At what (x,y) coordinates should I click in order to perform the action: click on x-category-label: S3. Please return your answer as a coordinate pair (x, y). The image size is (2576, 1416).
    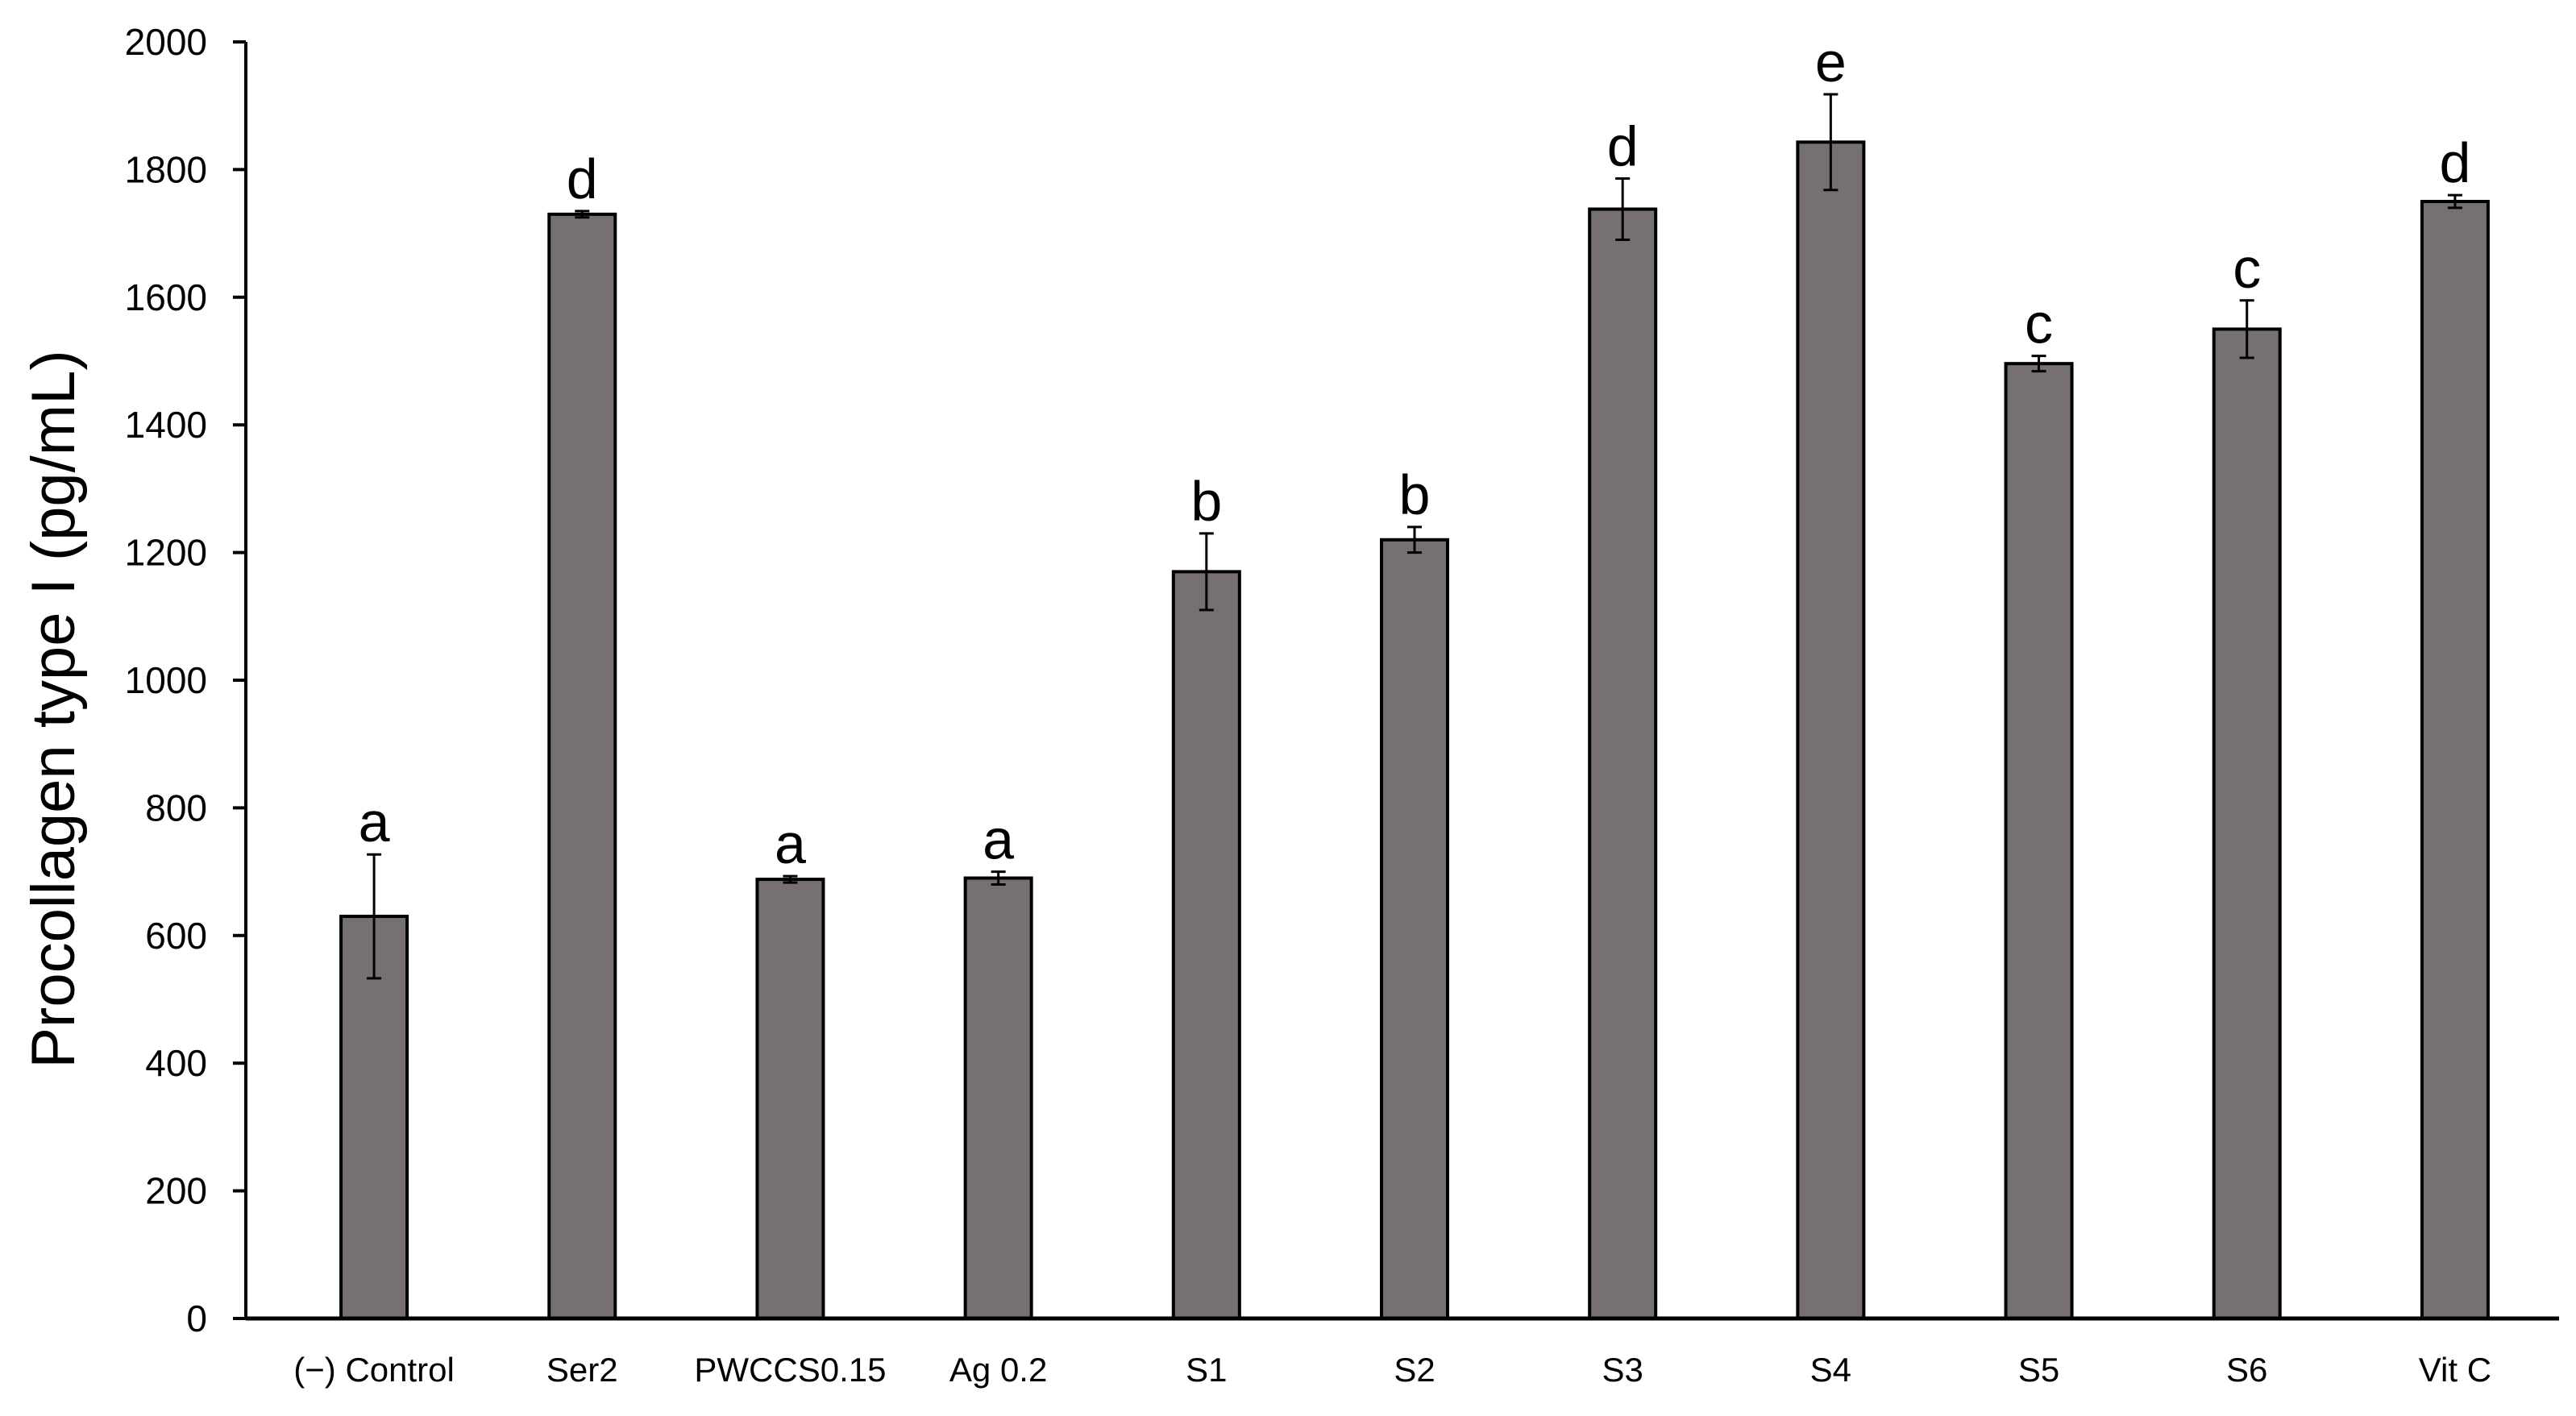
    Looking at the image, I should click on (1622, 1370).